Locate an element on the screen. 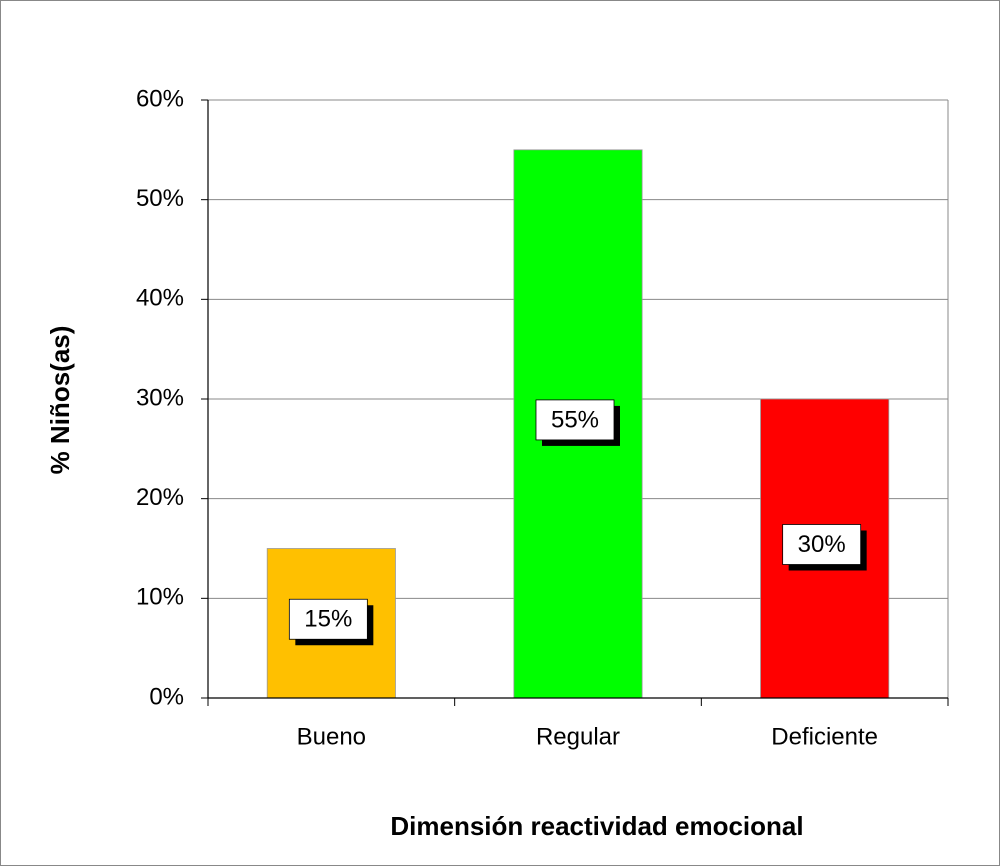  y-axis-label: % Niños(as) is located at coordinates (60, 400).